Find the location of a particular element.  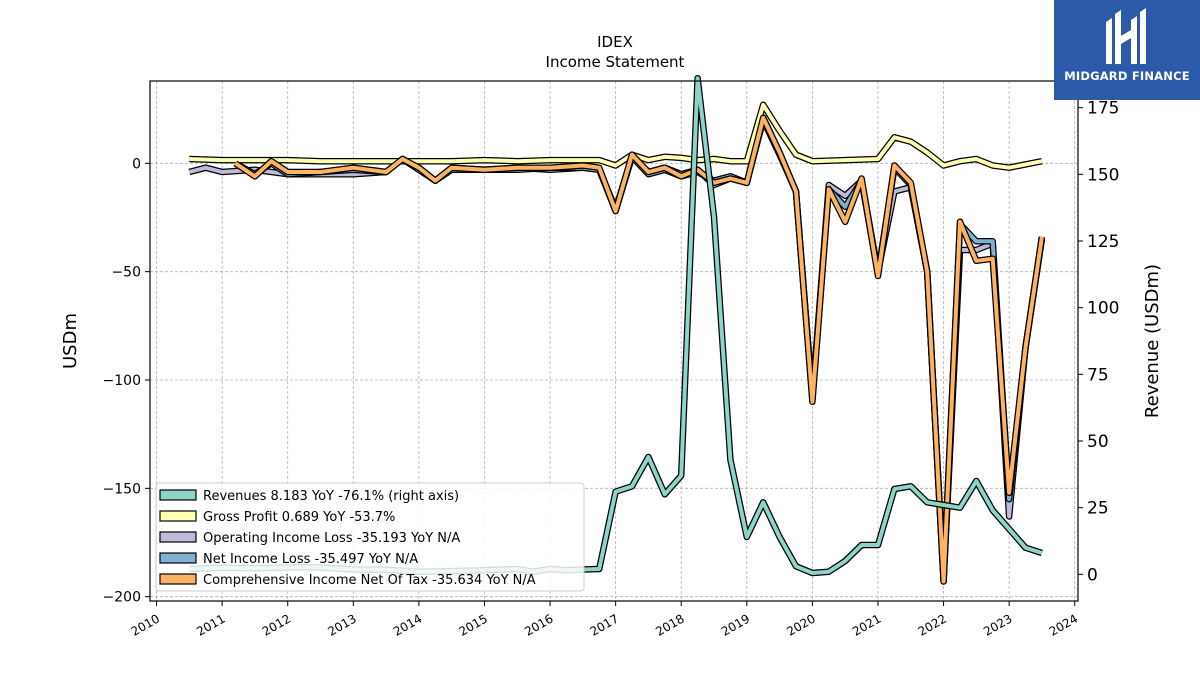

y-axis-right: 0 25 50 75 100 125 150 175 is located at coordinates (1098, 342).